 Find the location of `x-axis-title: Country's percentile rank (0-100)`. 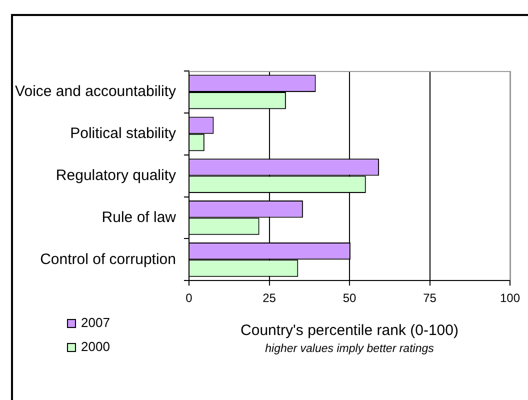

x-axis-title: Country's percentile rank (0-100) is located at coordinates (349, 331).